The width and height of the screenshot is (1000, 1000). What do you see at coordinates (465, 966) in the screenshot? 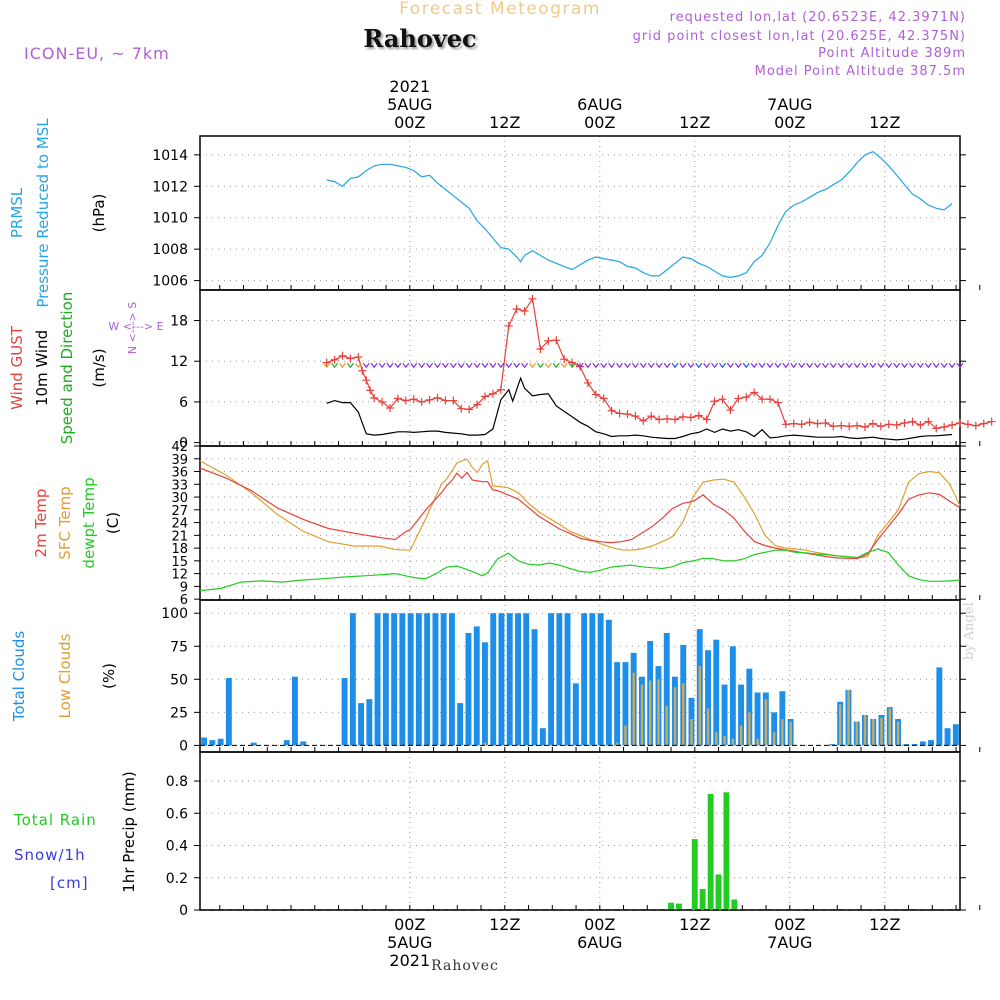
I see `footer-location: Rahovec` at bounding box center [465, 966].